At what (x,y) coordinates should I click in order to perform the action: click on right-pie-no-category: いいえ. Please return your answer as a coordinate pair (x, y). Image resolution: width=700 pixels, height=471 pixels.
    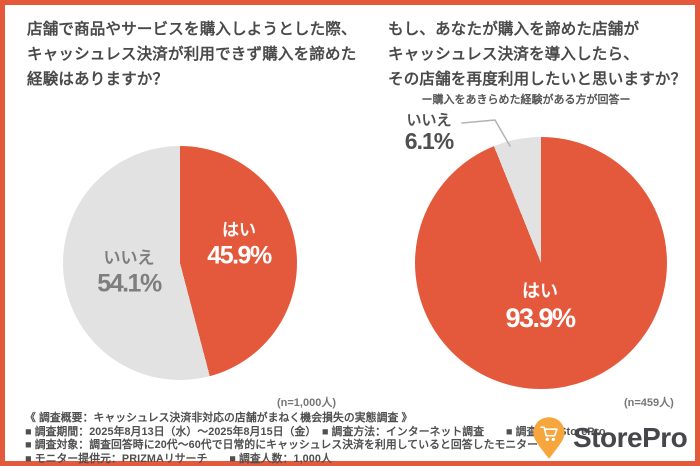
    Looking at the image, I should click on (429, 120).